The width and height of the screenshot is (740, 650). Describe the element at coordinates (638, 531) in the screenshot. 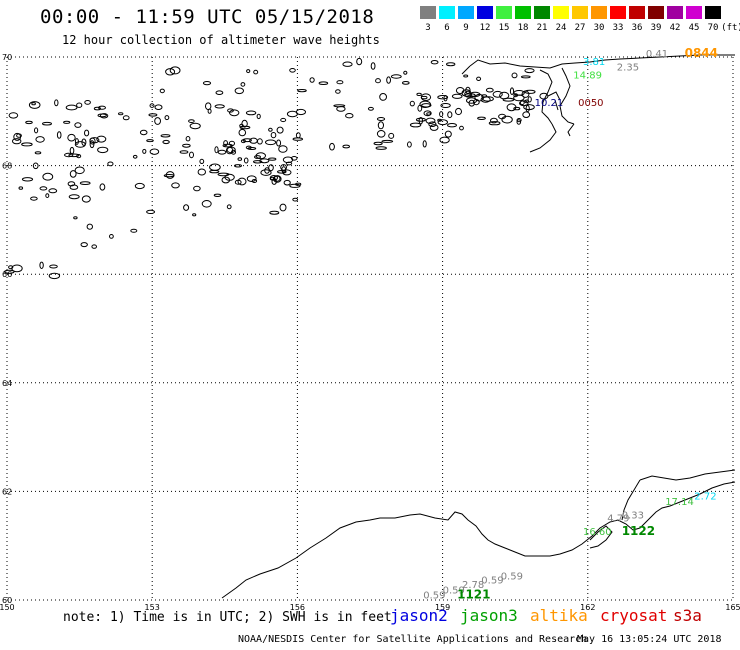

I see `observation-label: 1122` at that location.